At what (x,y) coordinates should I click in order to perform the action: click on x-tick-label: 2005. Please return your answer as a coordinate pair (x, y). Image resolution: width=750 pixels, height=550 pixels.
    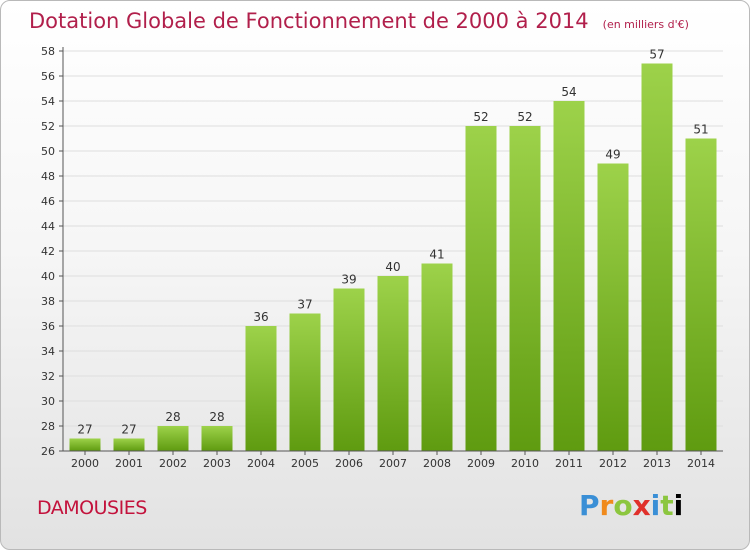
    Looking at the image, I should click on (305, 463).